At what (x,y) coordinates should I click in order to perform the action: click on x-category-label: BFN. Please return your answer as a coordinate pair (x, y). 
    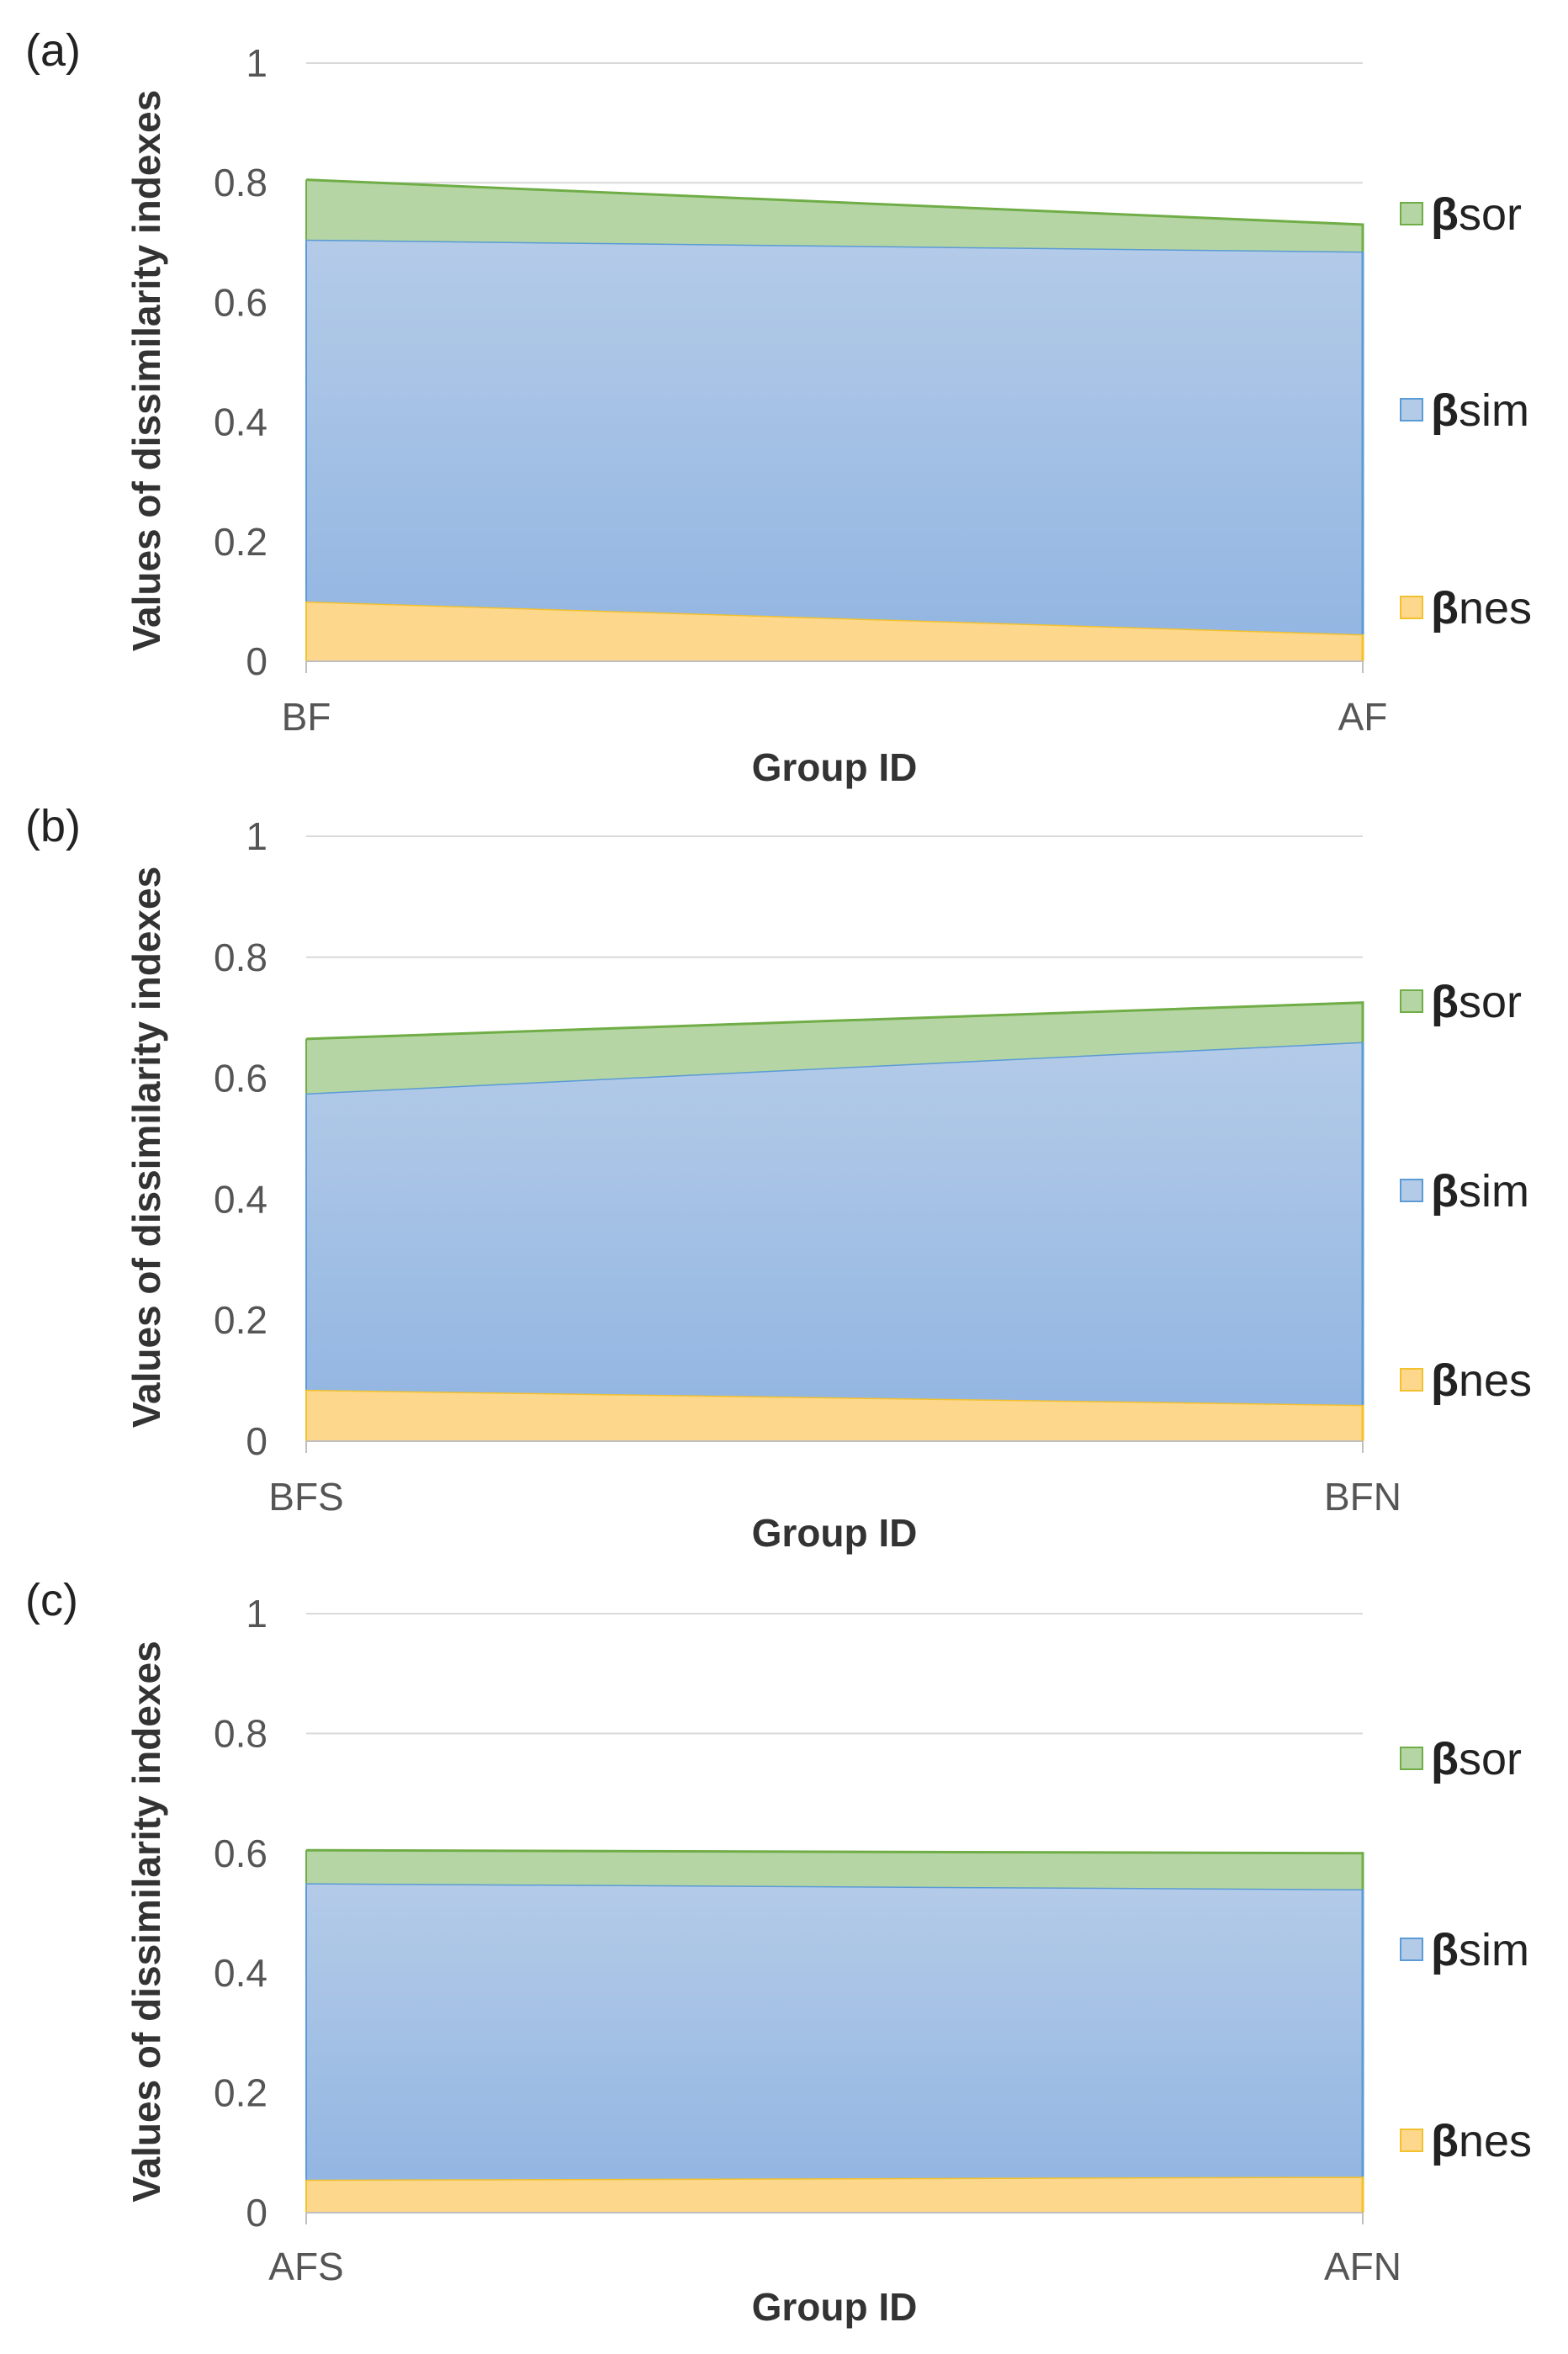
    Looking at the image, I should click on (1362, 1497).